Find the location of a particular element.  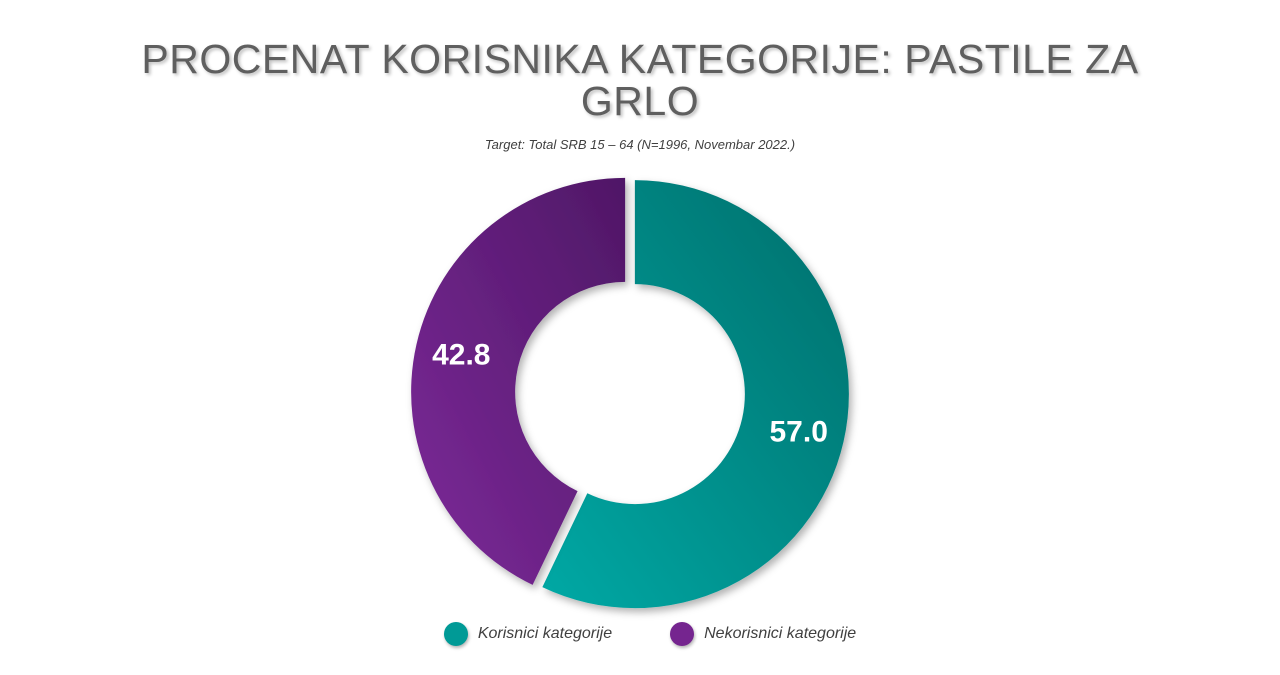

legend-item-nekorisnici: Nekorisnici kategorije is located at coordinates (763, 634).